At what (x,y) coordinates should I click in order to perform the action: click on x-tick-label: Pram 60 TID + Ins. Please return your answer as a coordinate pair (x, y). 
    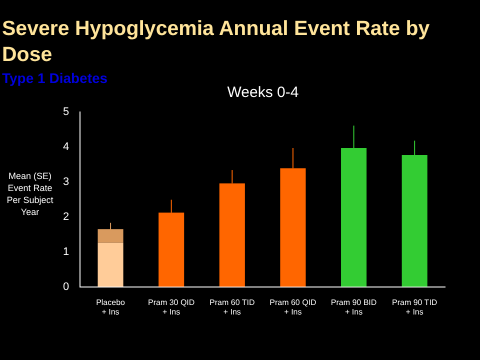
    Looking at the image, I should click on (232, 307).